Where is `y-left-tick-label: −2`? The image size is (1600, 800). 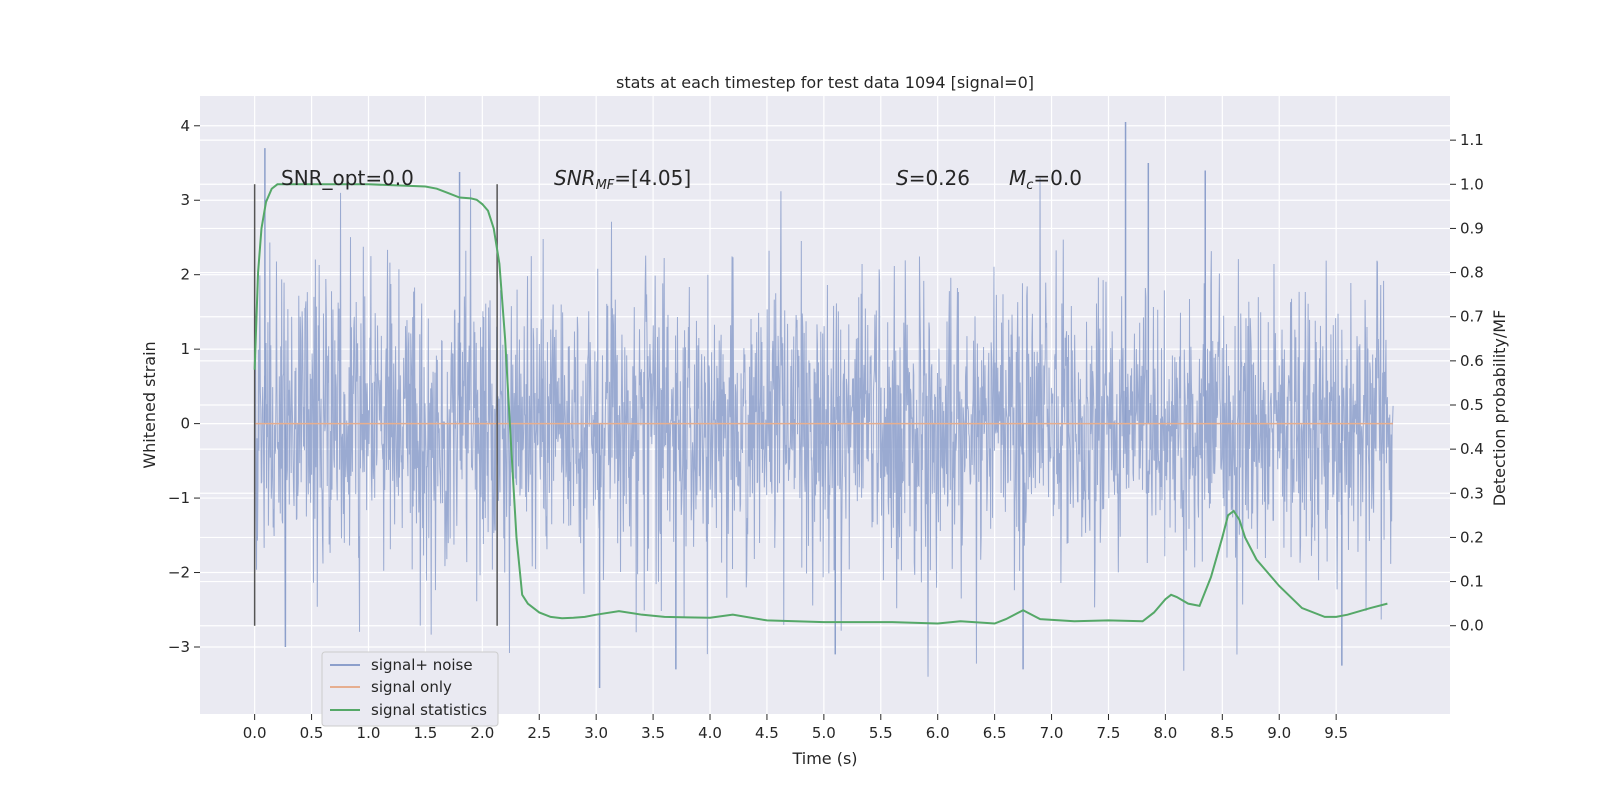 y-left-tick-label: −2 is located at coordinates (179, 573).